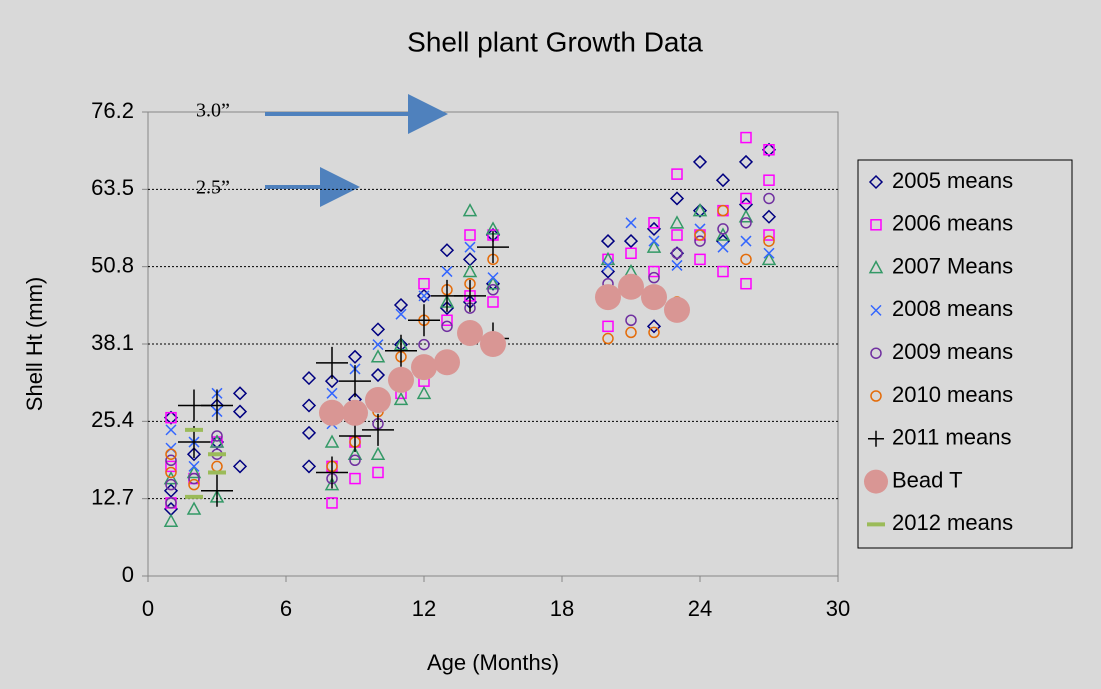  Describe the element at coordinates (112, 187) in the screenshot. I see `y-tick-label: 63.5` at that location.